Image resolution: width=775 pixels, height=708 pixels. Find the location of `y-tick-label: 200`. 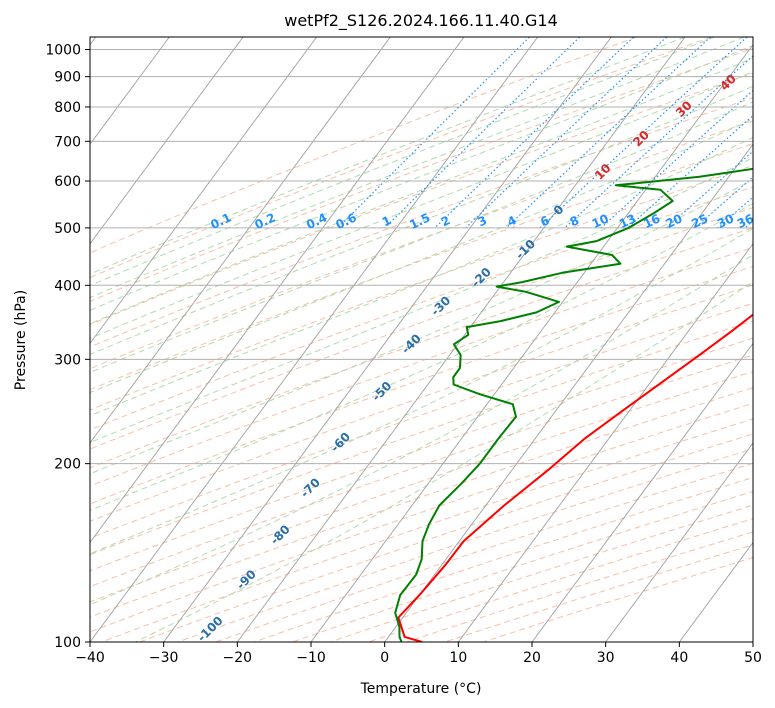

y-tick-label: 200 is located at coordinates (67, 465).